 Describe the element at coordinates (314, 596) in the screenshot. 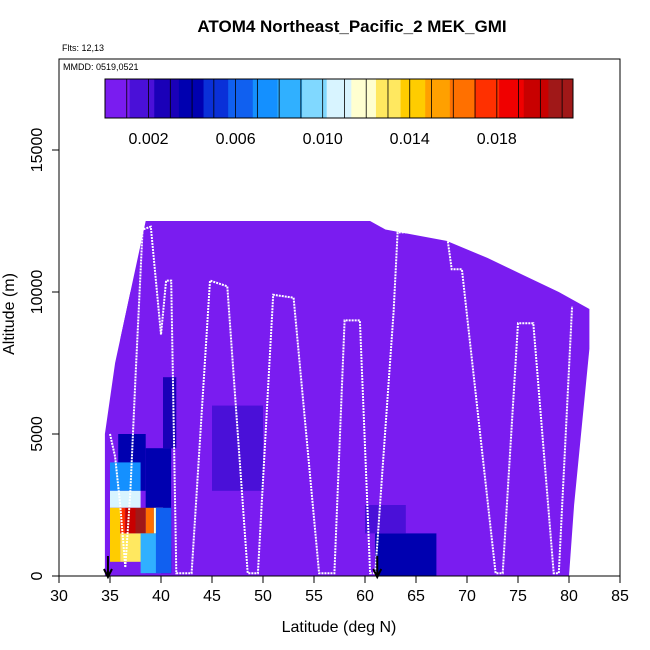

I see `x-tick-label: 55` at that location.